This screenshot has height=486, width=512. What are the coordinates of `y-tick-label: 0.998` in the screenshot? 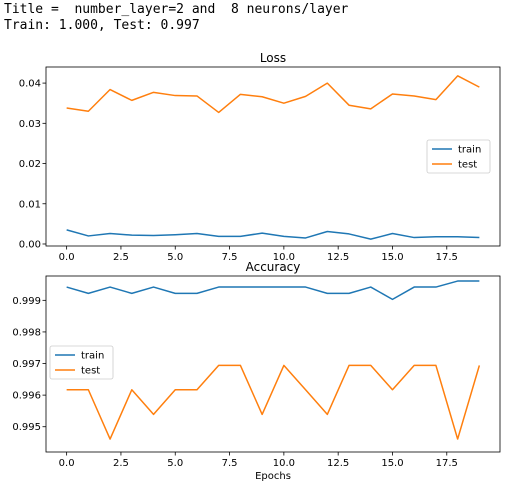 It's located at (26, 332).